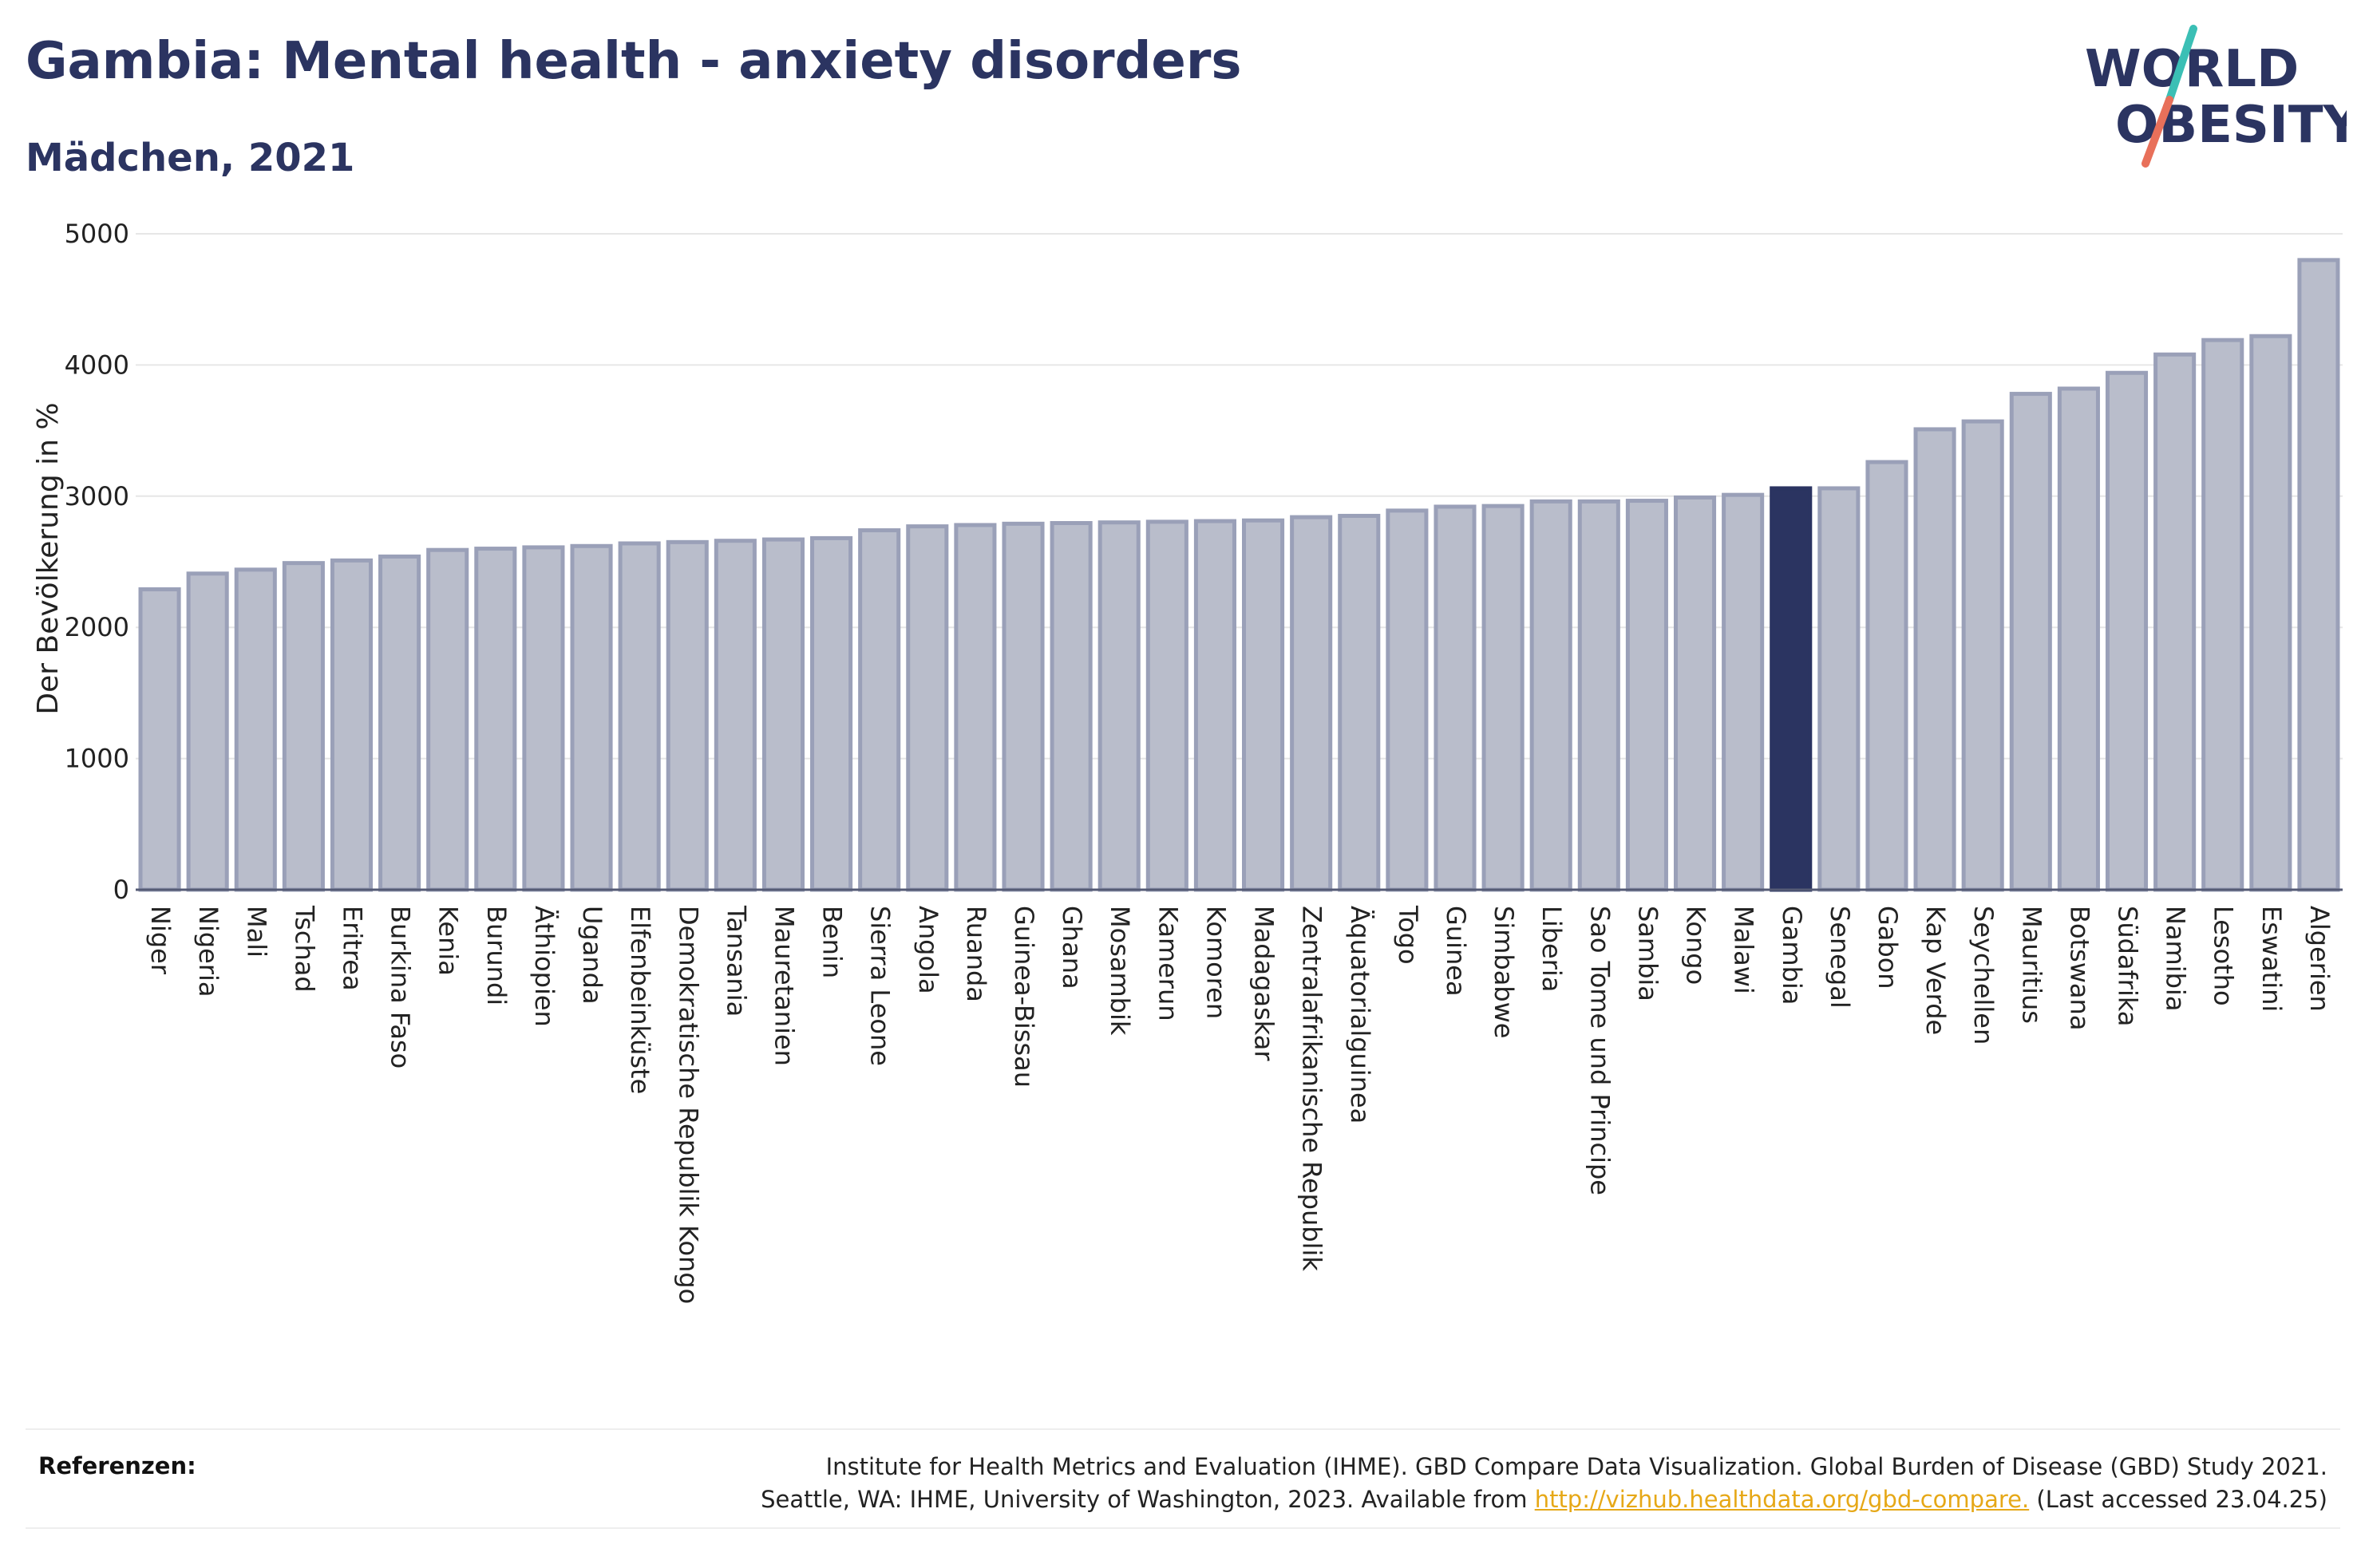 The height and width of the screenshot is (1568, 2361). Describe the element at coordinates (2176, 958) in the screenshot. I see `x-tick-label: Namibia` at that location.